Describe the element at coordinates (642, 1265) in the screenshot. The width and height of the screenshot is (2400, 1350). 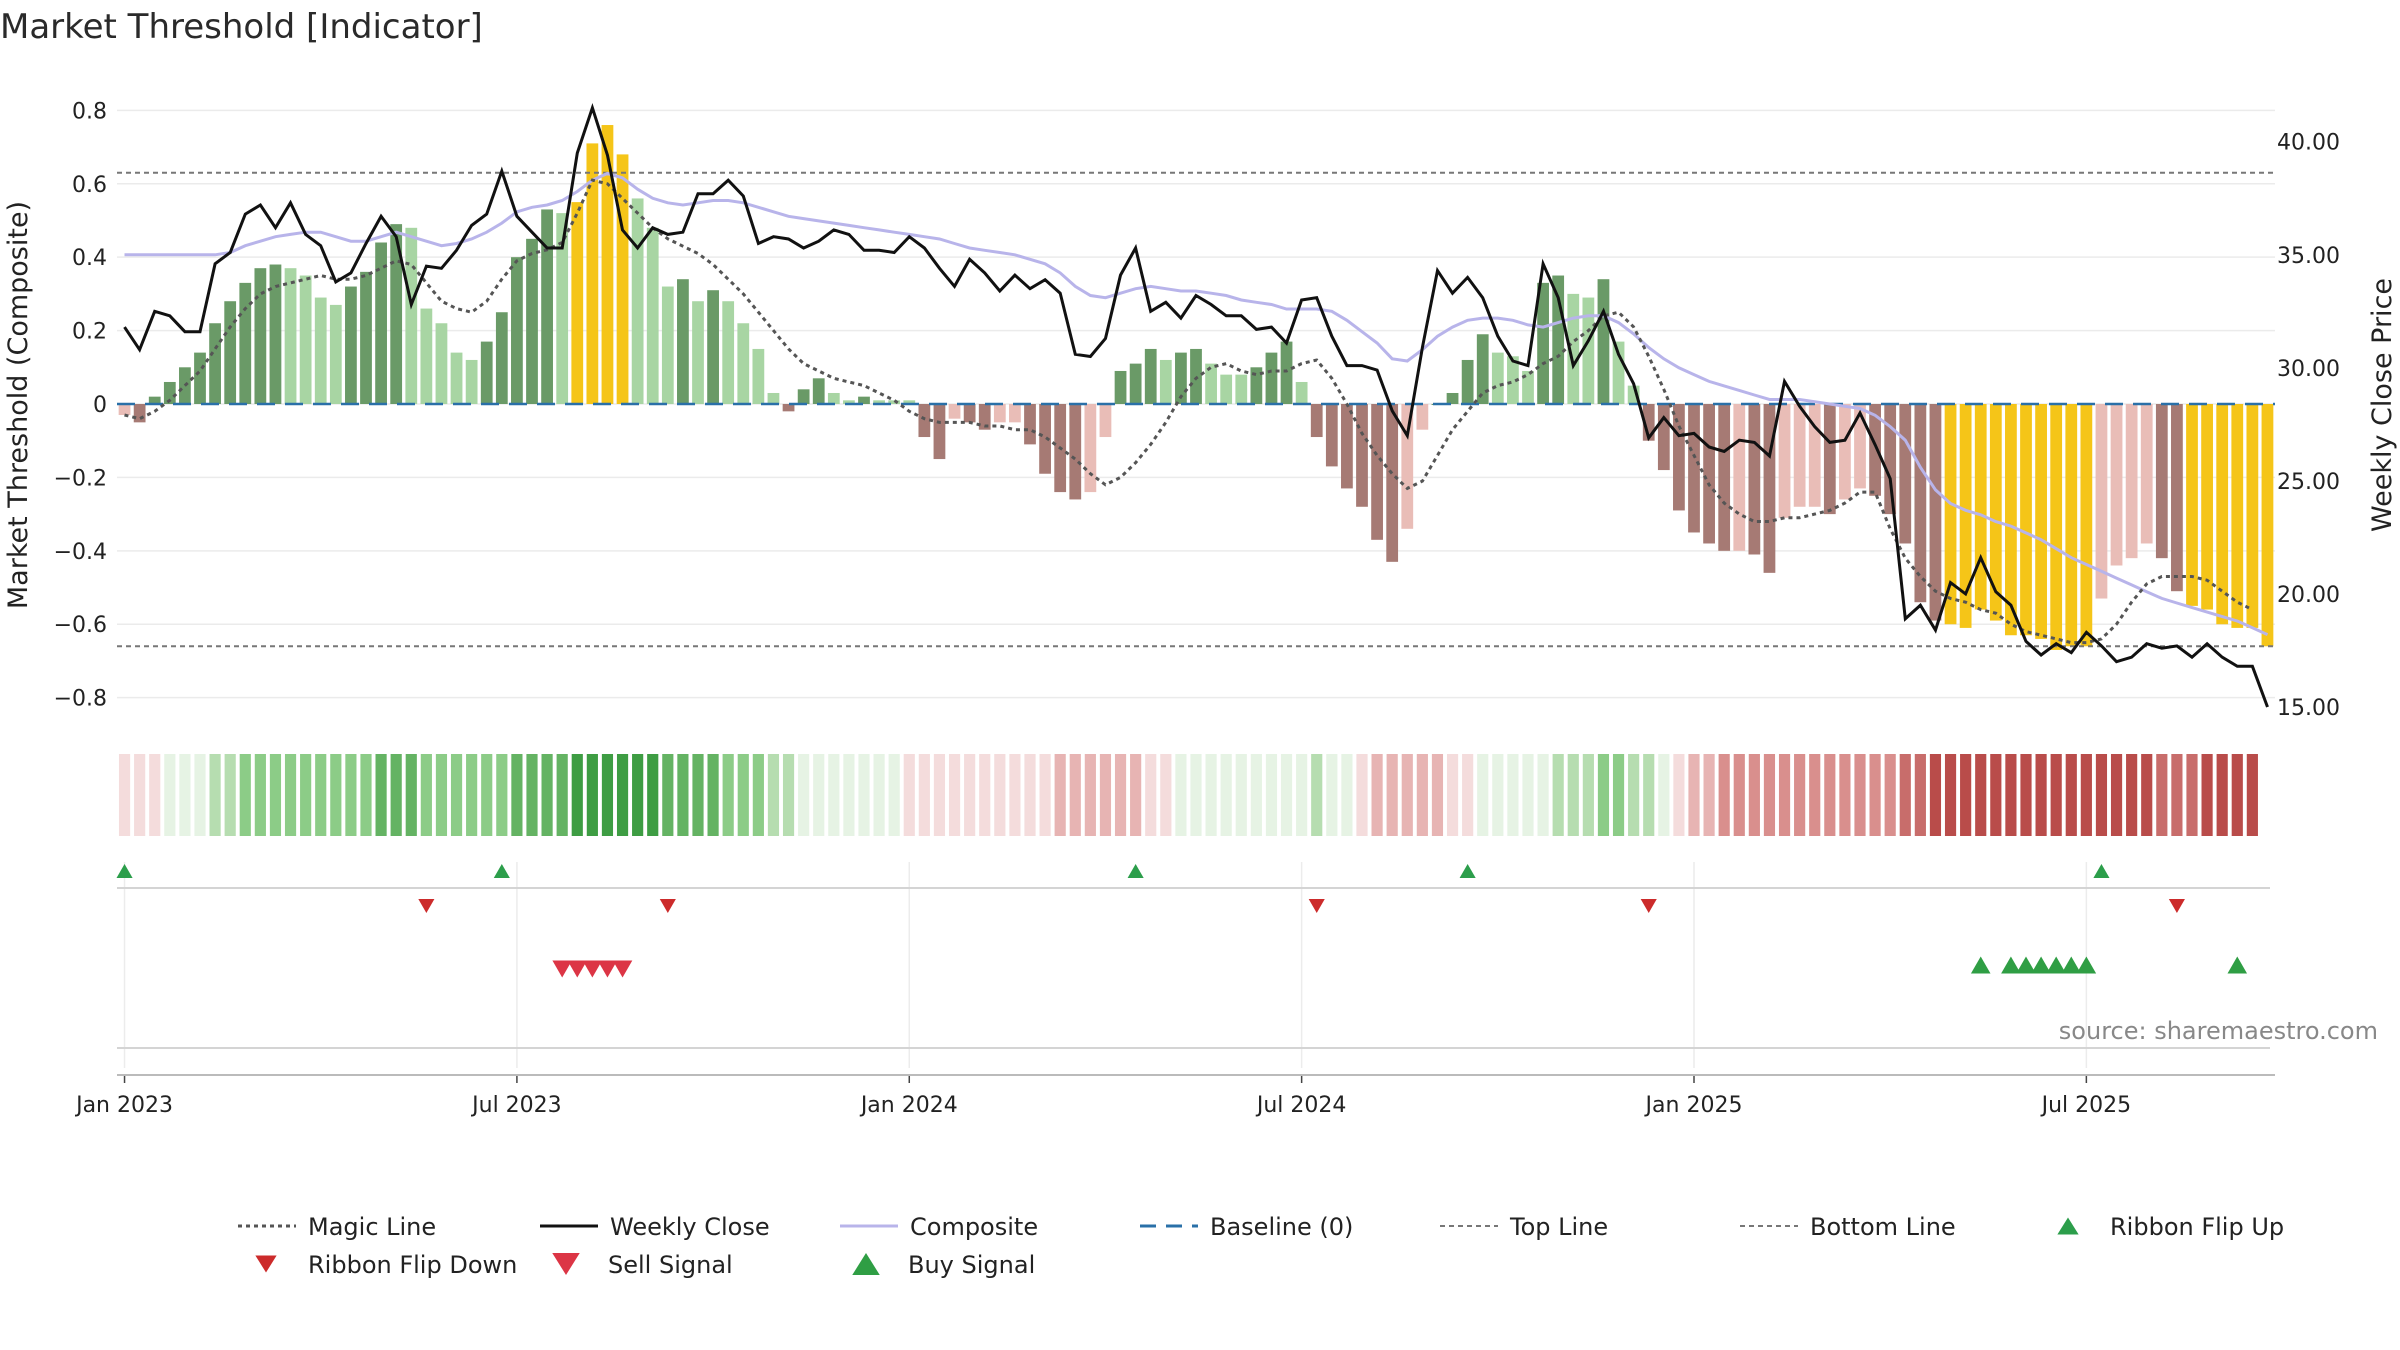
I see `legend-item: Sell Signal` at that location.